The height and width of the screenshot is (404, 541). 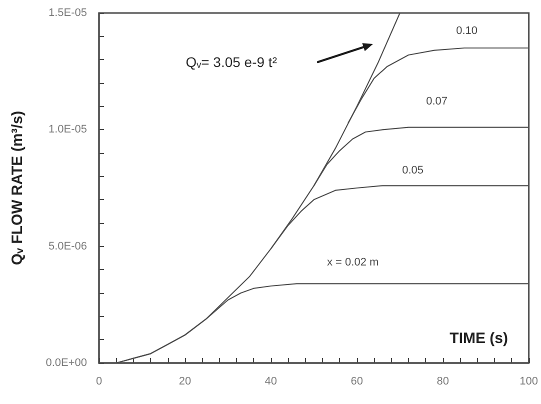 I want to click on series-label: x = 0.02 m, so click(x=352, y=262).